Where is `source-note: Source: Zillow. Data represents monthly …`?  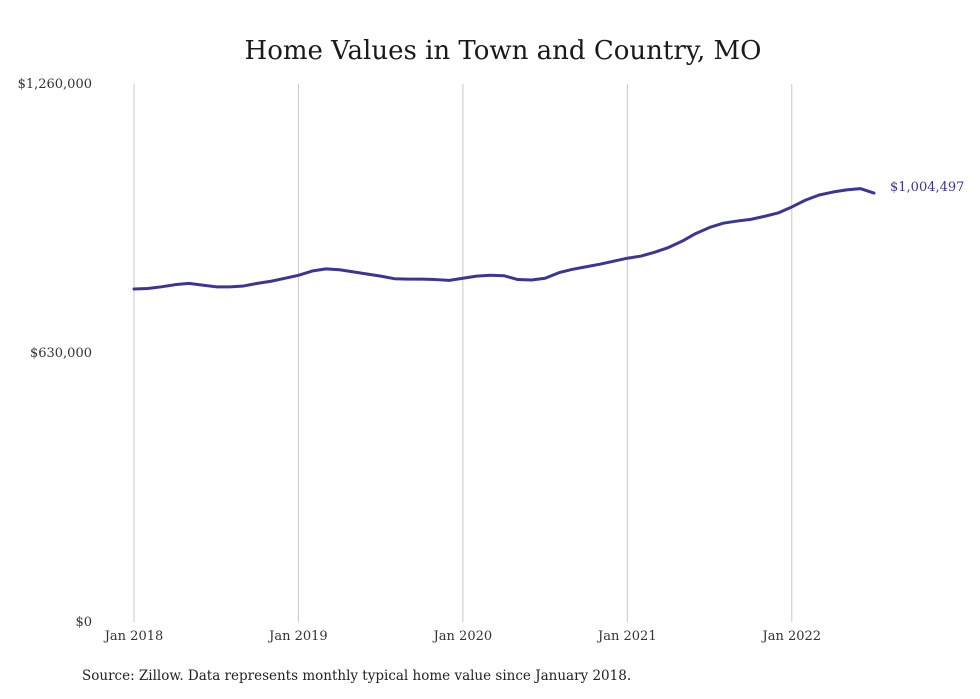 source-note: Source: Zillow. Data represents monthly … is located at coordinates (357, 676).